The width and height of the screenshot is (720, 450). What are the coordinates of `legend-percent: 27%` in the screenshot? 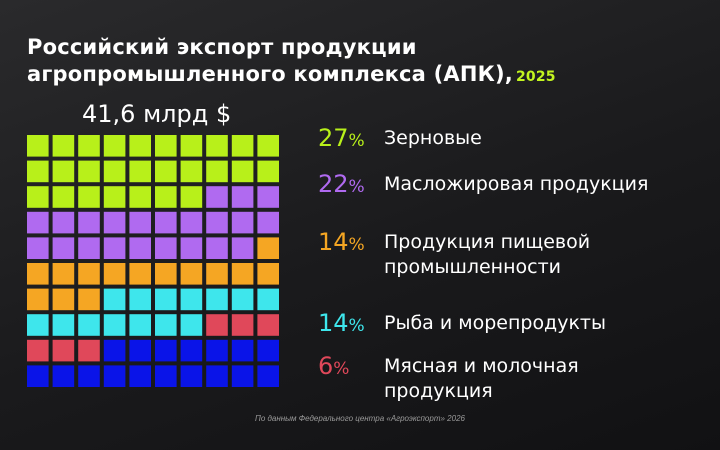 It's located at (341, 138).